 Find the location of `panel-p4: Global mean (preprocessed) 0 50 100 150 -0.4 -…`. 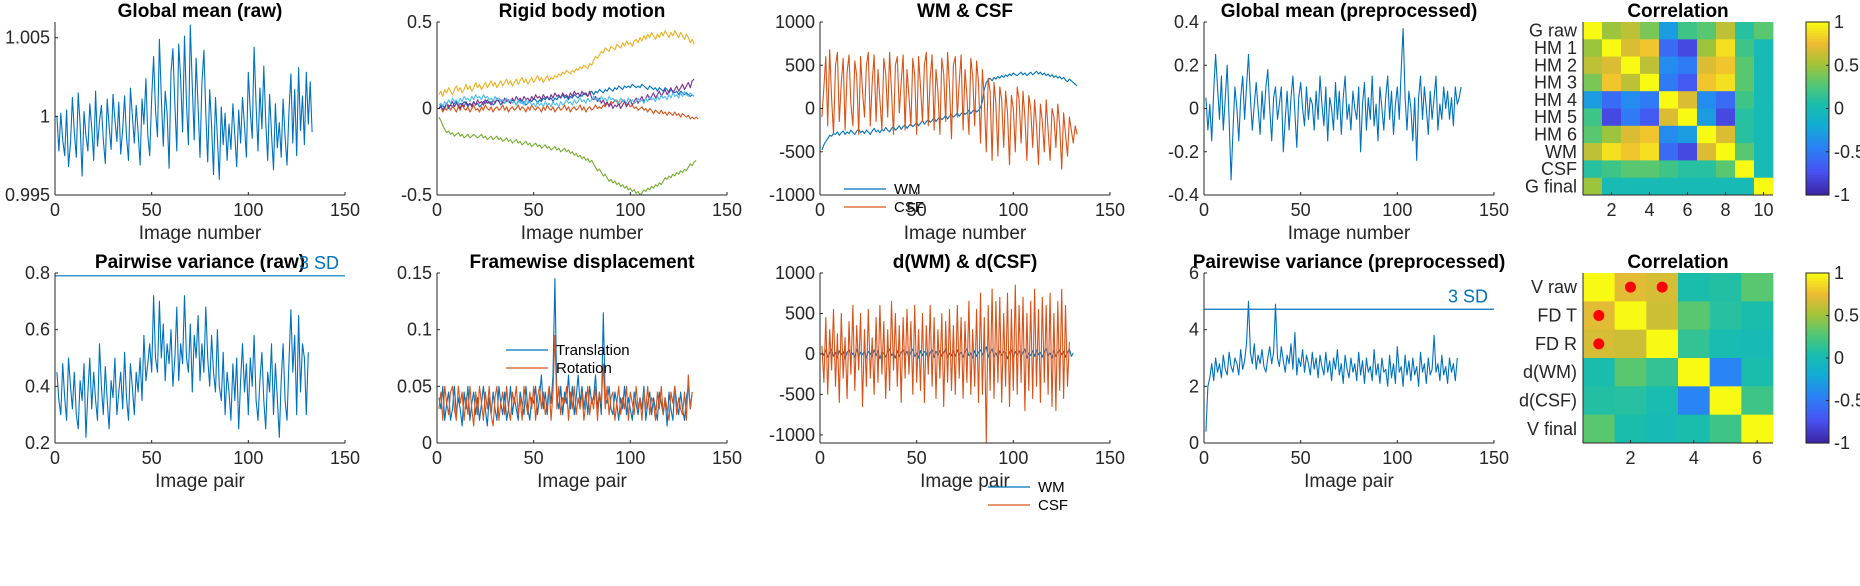

panel-p4: Global mean (preprocessed) 0 50 100 150 -0.4 -… is located at coordinates (1338, 122).